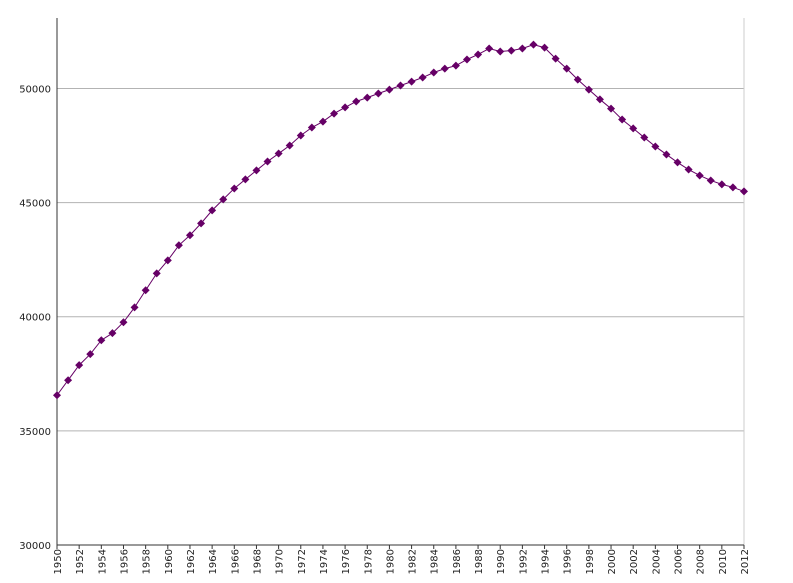 The width and height of the screenshot is (793, 583). Describe the element at coordinates (80, 561) in the screenshot. I see `x-tick-label: 1952` at that location.